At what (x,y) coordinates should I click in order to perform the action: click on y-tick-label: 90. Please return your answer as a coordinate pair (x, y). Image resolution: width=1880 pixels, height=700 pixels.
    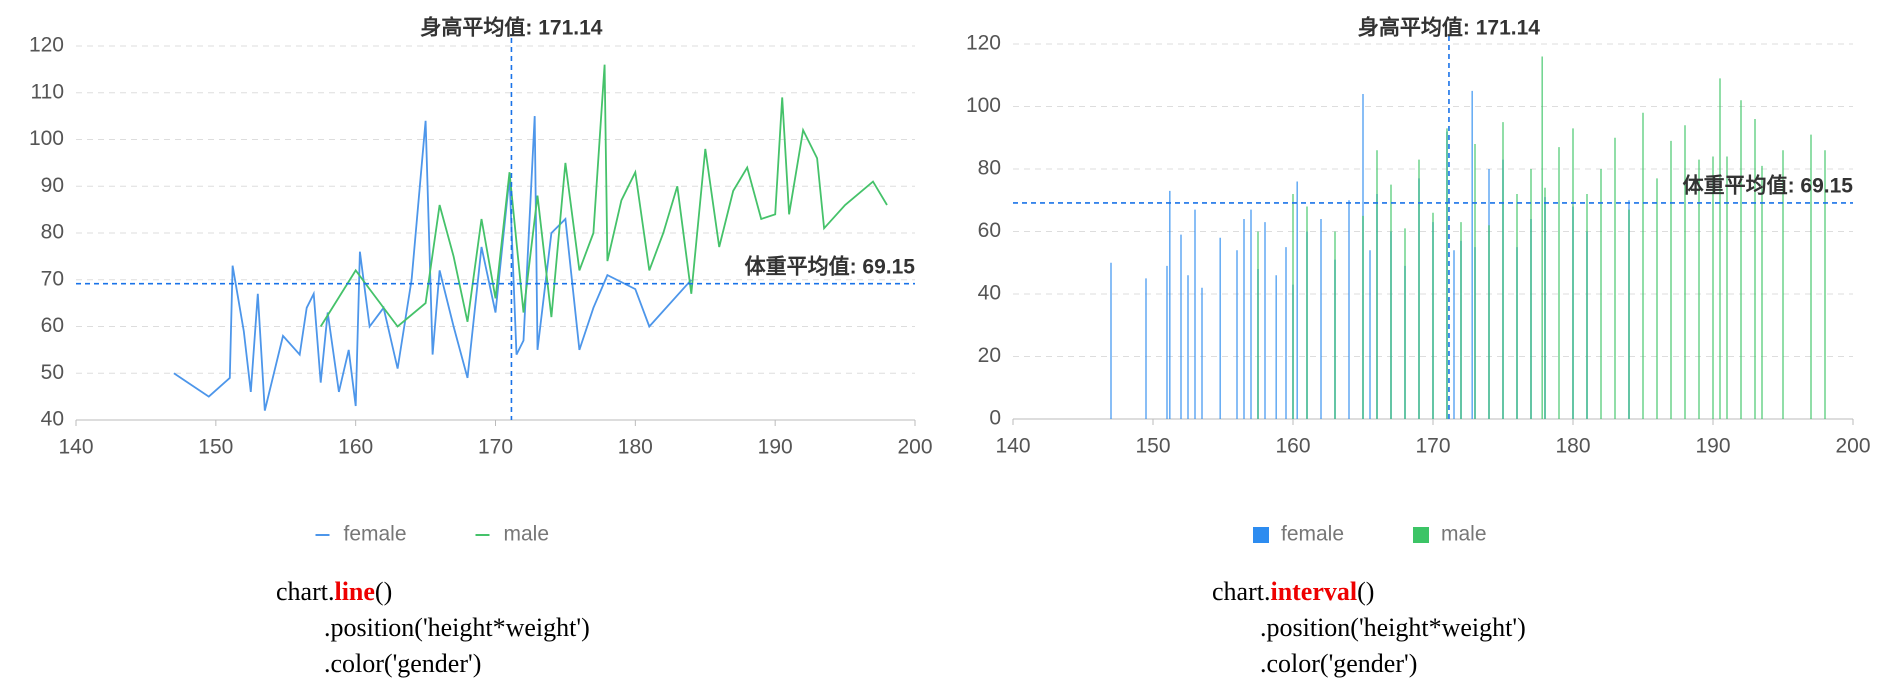
    Looking at the image, I should click on (52, 185).